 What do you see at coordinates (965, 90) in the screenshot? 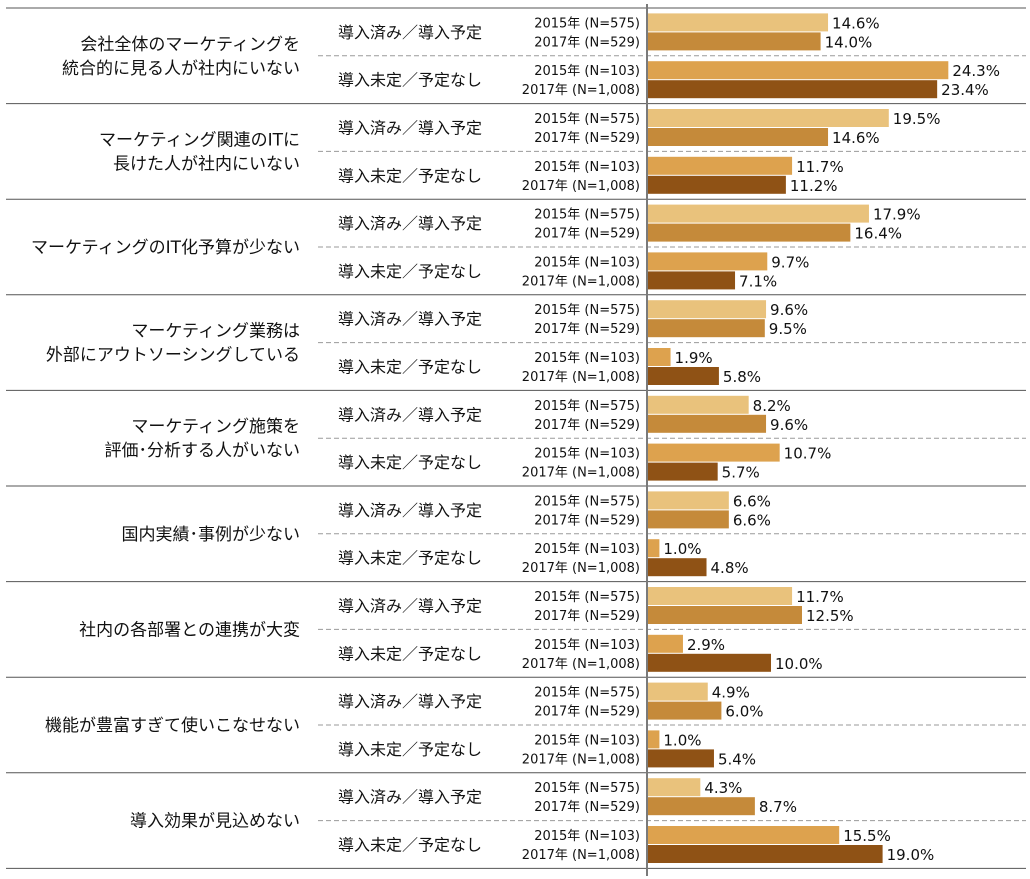
I see `value-label: 23.4%` at bounding box center [965, 90].